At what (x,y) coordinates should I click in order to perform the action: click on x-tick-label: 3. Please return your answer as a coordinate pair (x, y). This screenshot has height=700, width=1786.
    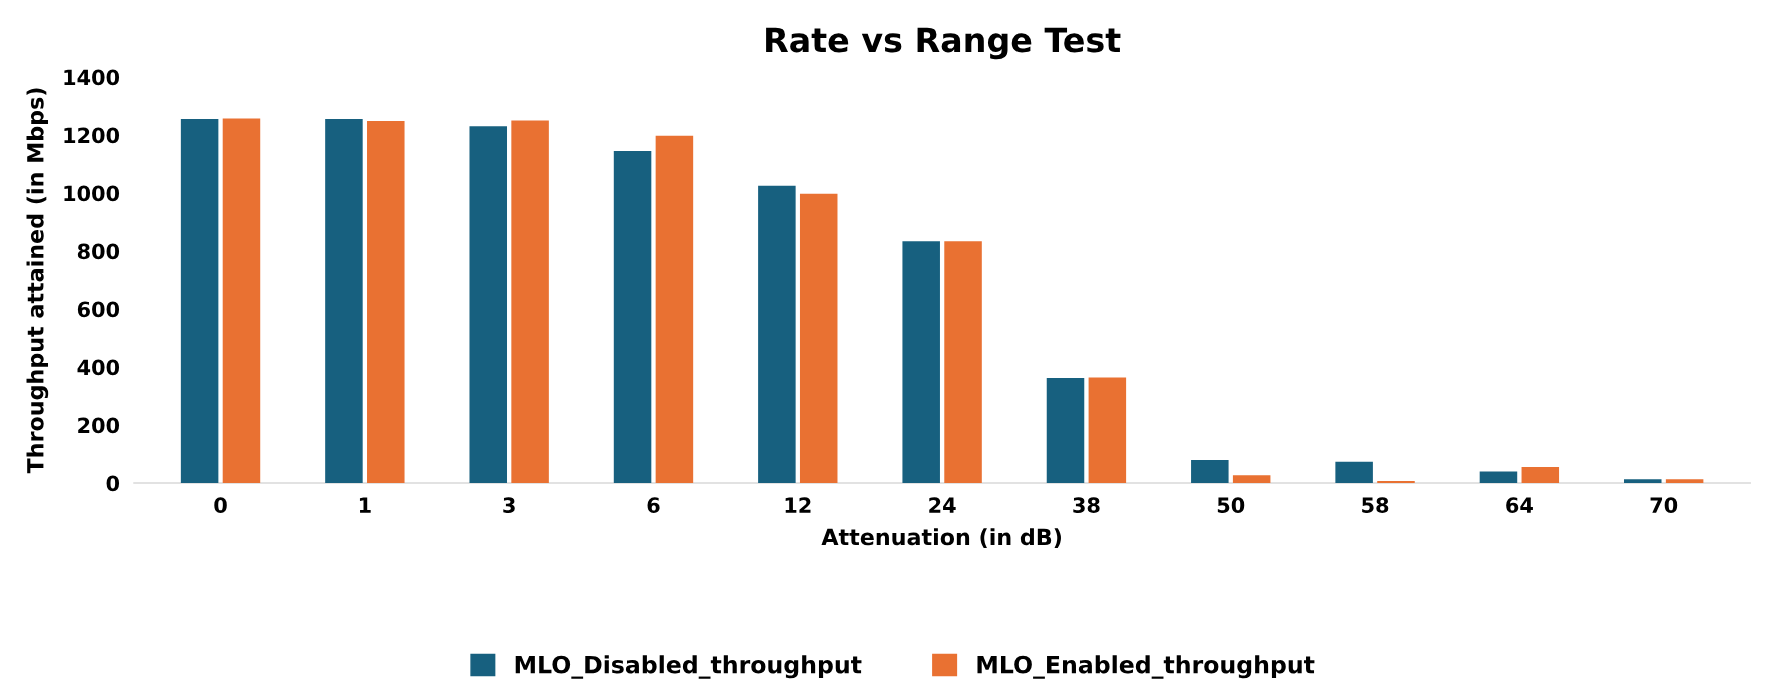
    Looking at the image, I should click on (509, 505).